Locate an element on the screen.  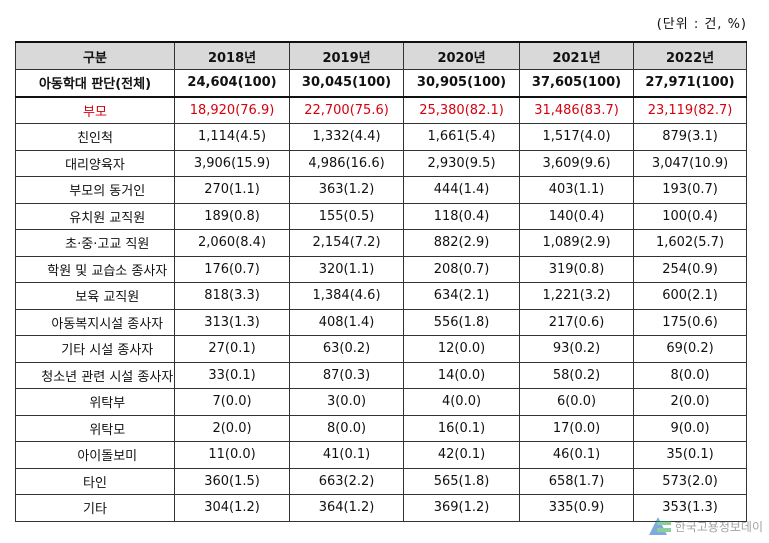
header-year: 2019년 is located at coordinates (347, 55).